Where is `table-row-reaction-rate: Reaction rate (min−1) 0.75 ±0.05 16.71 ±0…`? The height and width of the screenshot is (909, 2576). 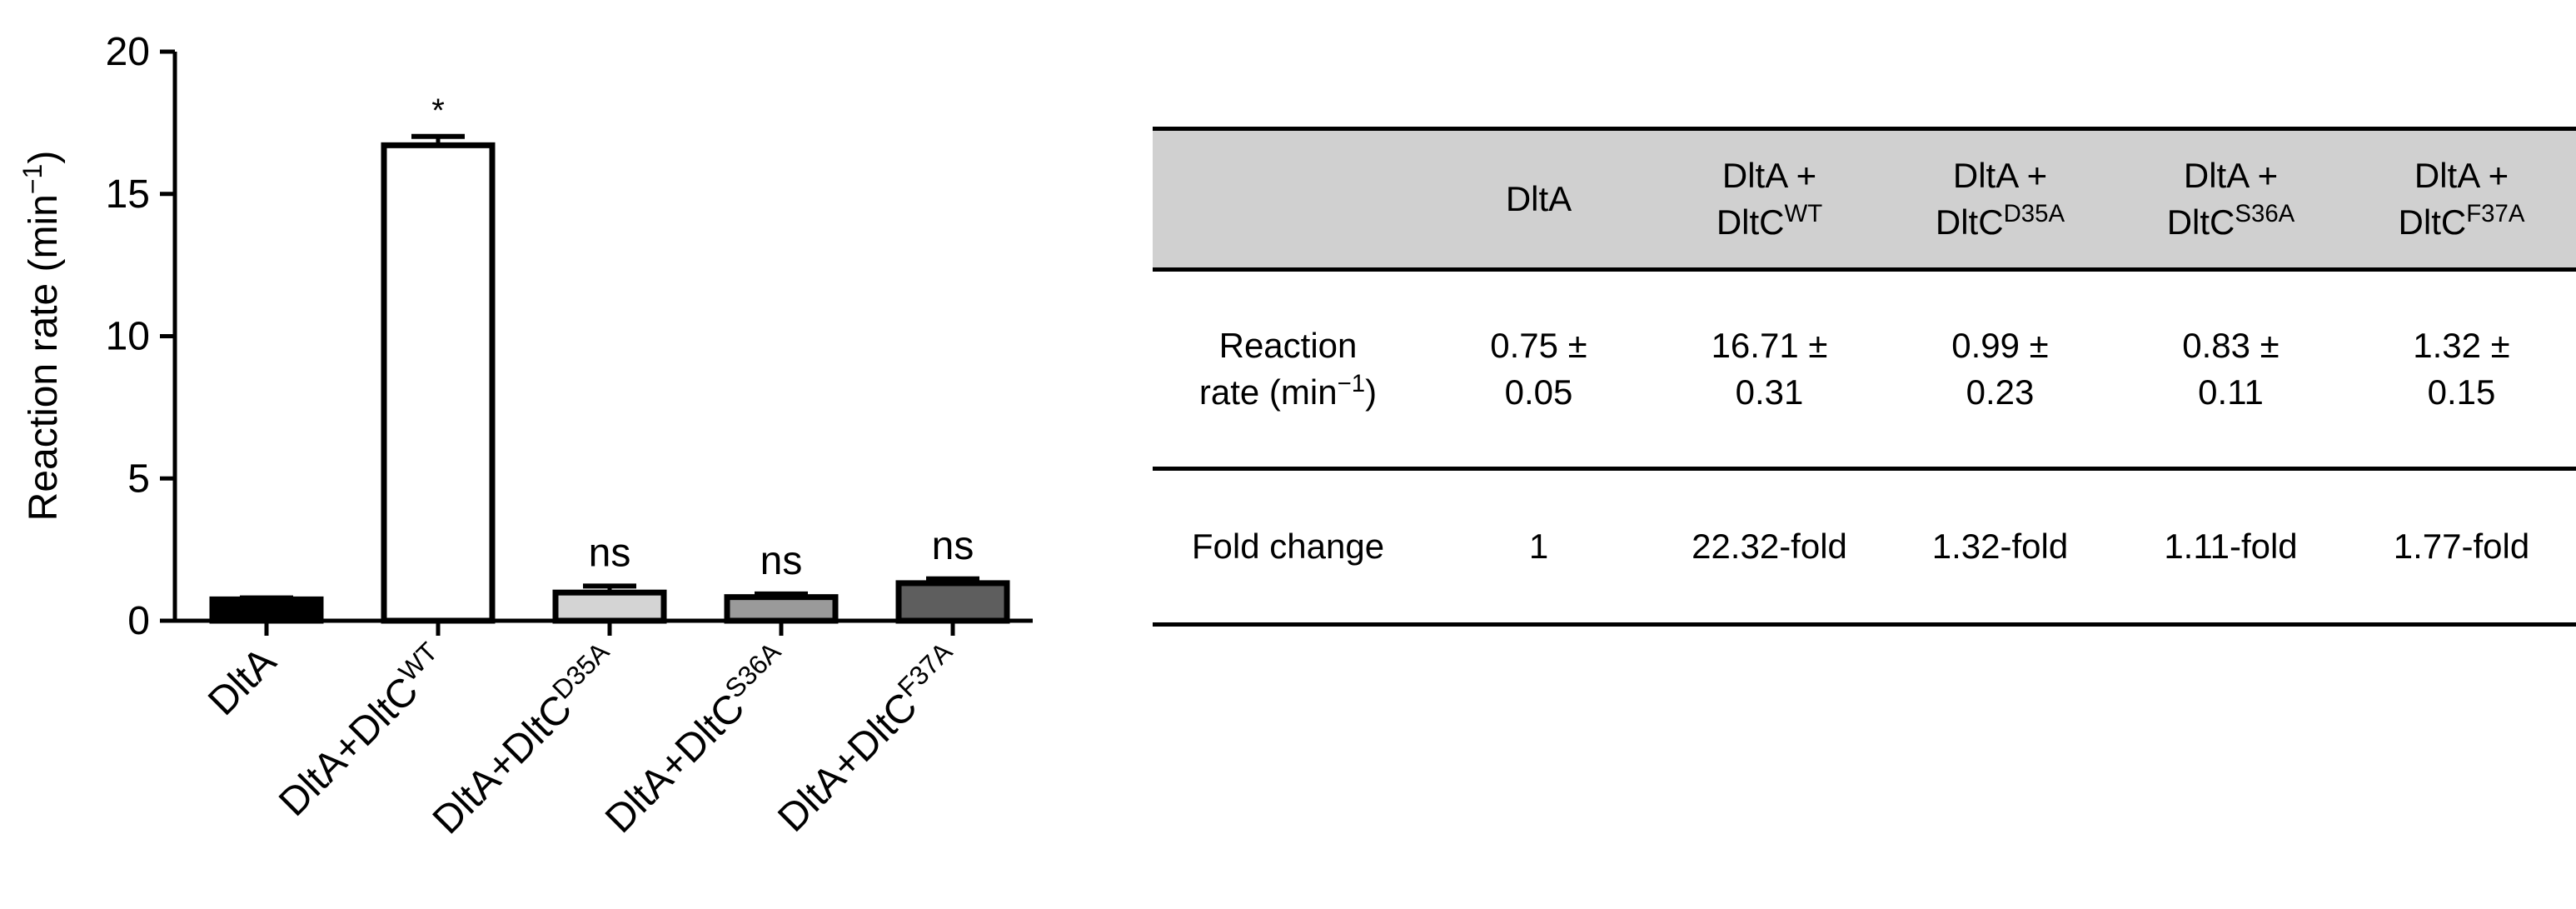 table-row-reaction-rate: Reaction rate (min−1) 0.75 ±0.05 16.71 ±0… is located at coordinates (1864, 370).